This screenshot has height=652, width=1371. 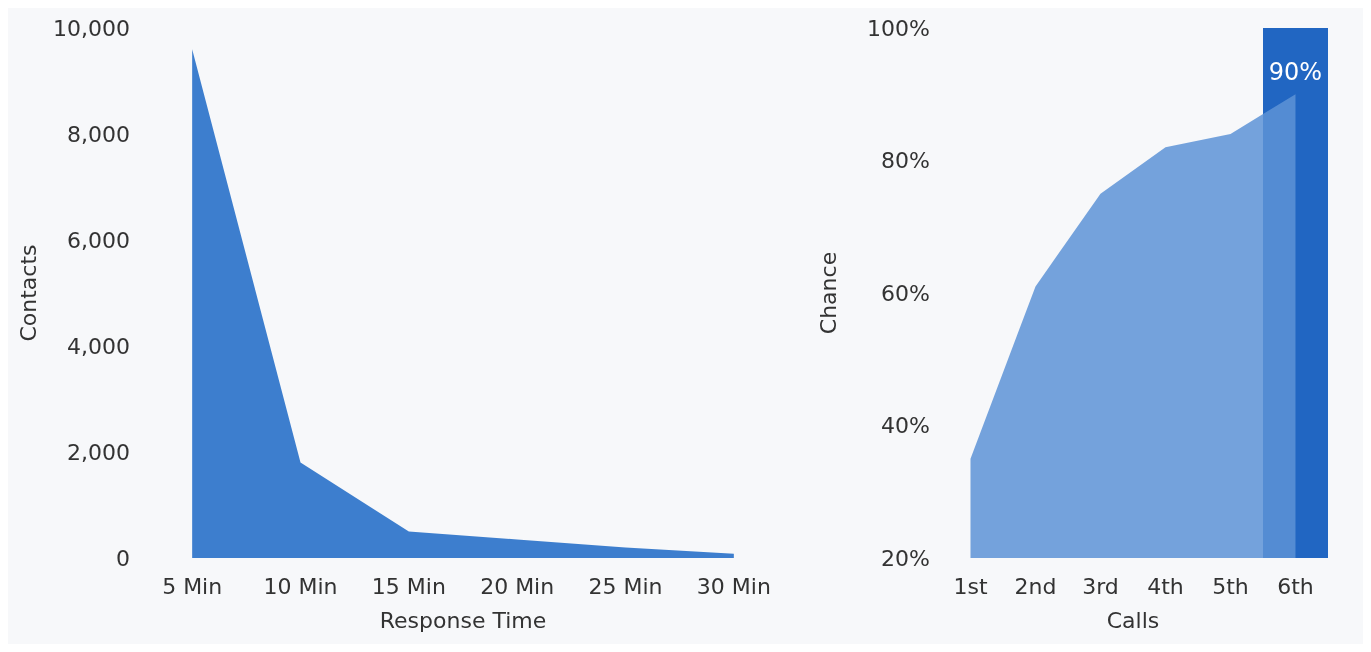 I want to click on y-tick-label: 60%, so click(x=905, y=293).